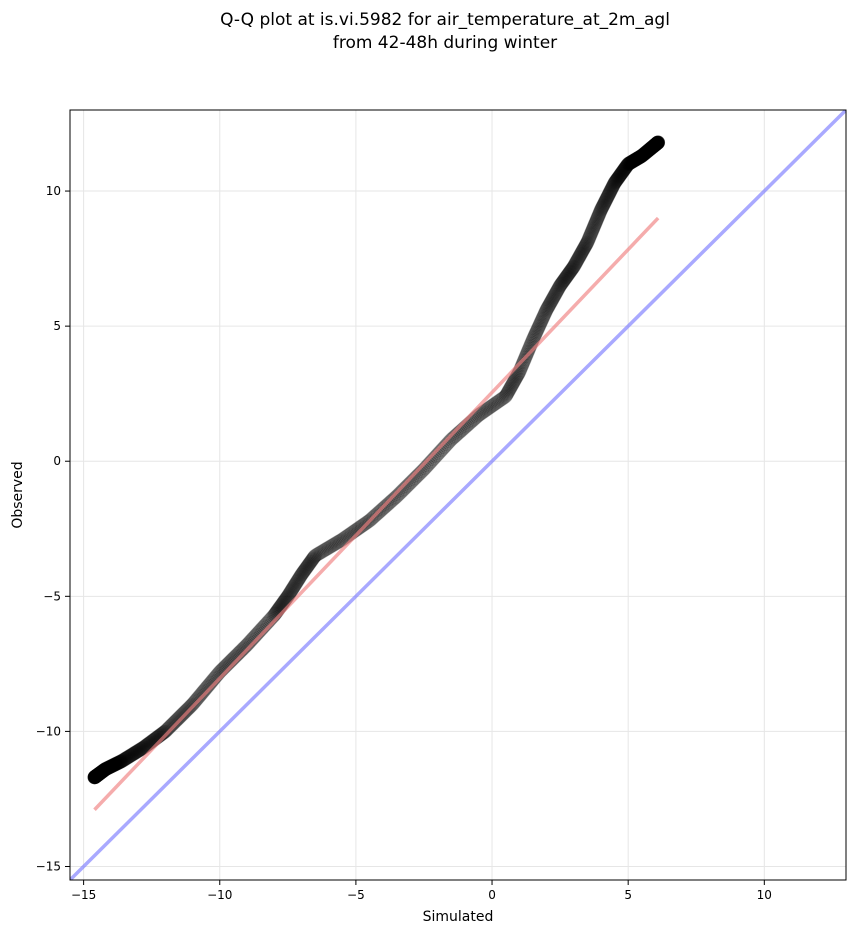  Describe the element at coordinates (57, 461) in the screenshot. I see `y-tick-label: 0` at that location.